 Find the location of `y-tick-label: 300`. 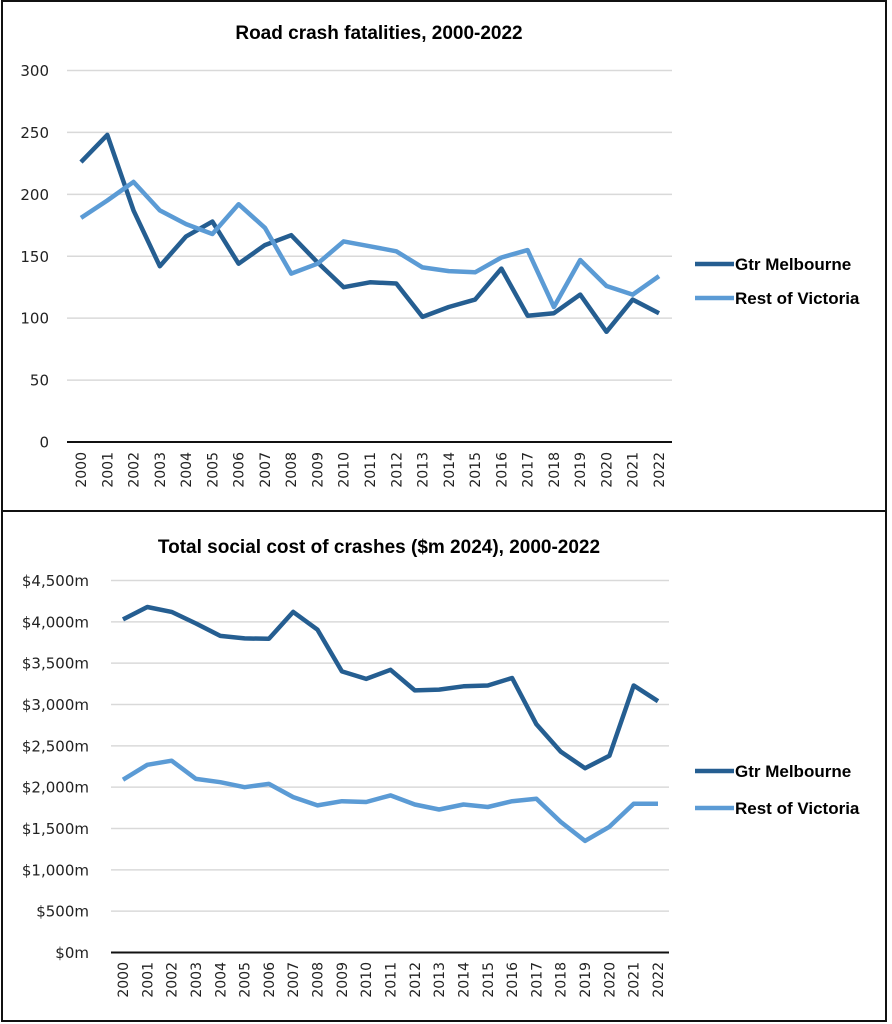

y-tick-label: 300 is located at coordinates (34, 71).